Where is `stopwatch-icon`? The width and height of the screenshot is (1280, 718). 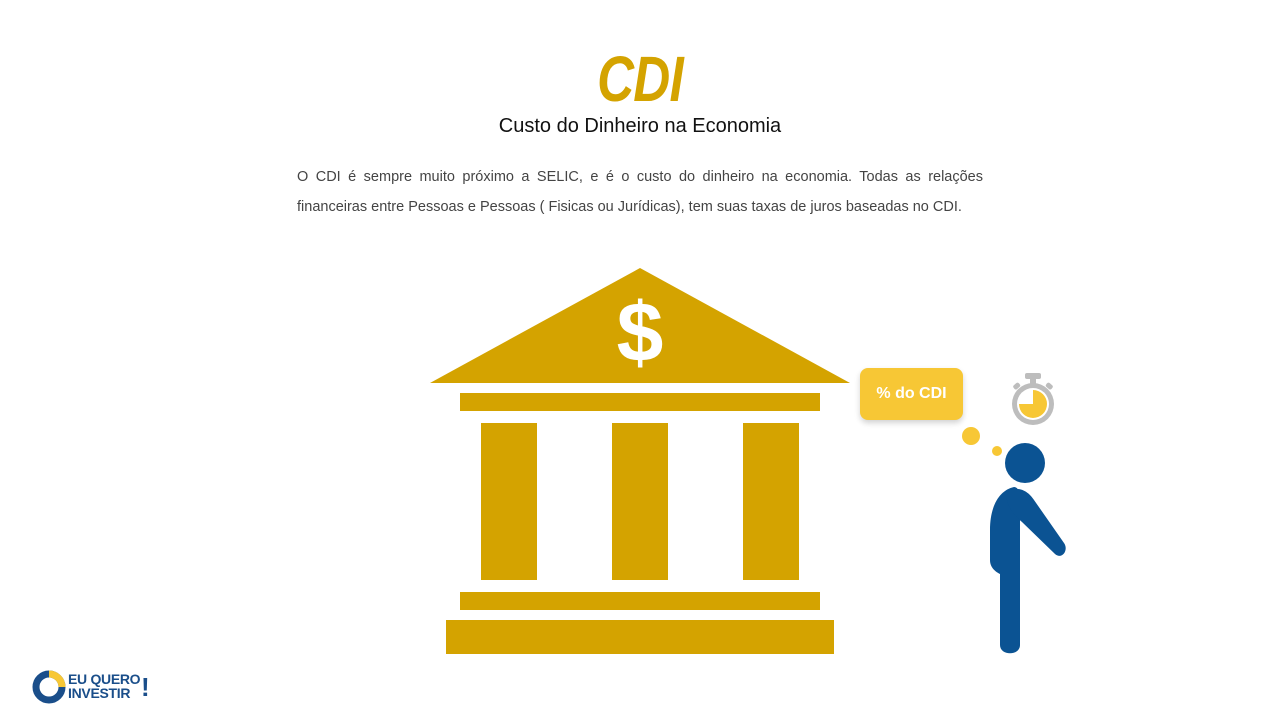
stopwatch-icon is located at coordinates (1033, 399).